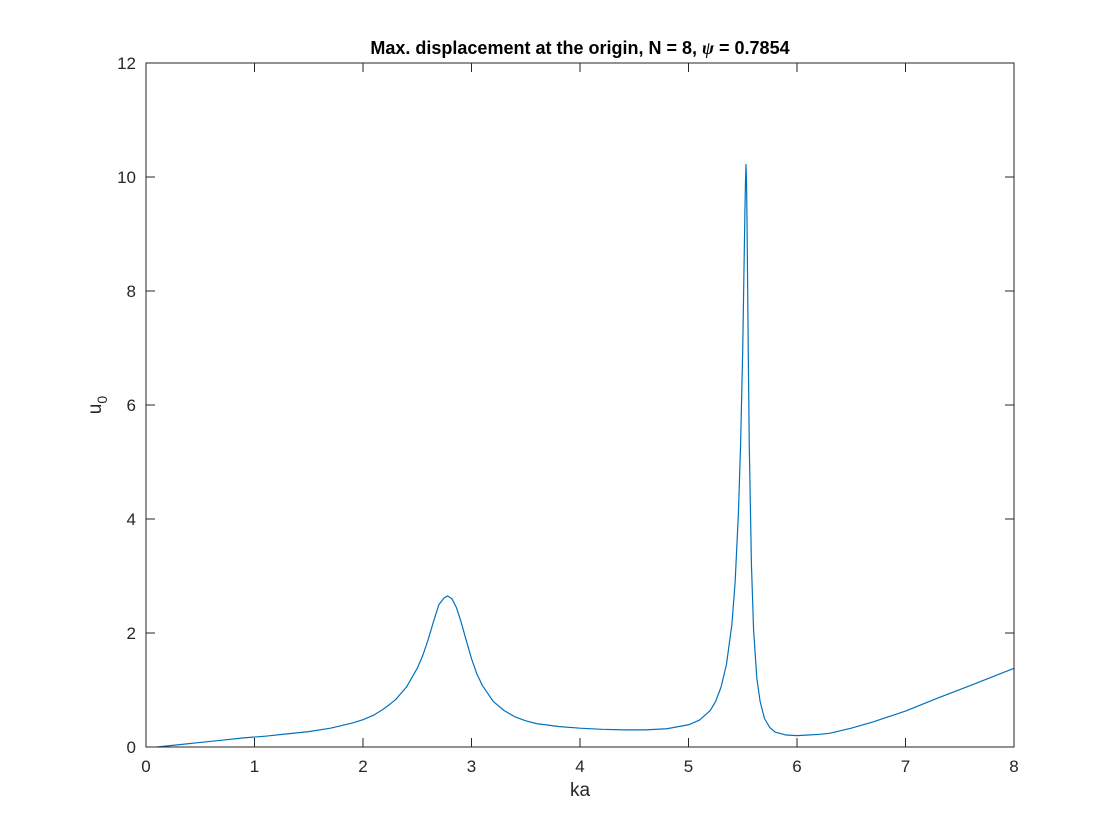  What do you see at coordinates (752, 48) in the screenshot?
I see `chart-title-suffix: = 0.7854` at bounding box center [752, 48].